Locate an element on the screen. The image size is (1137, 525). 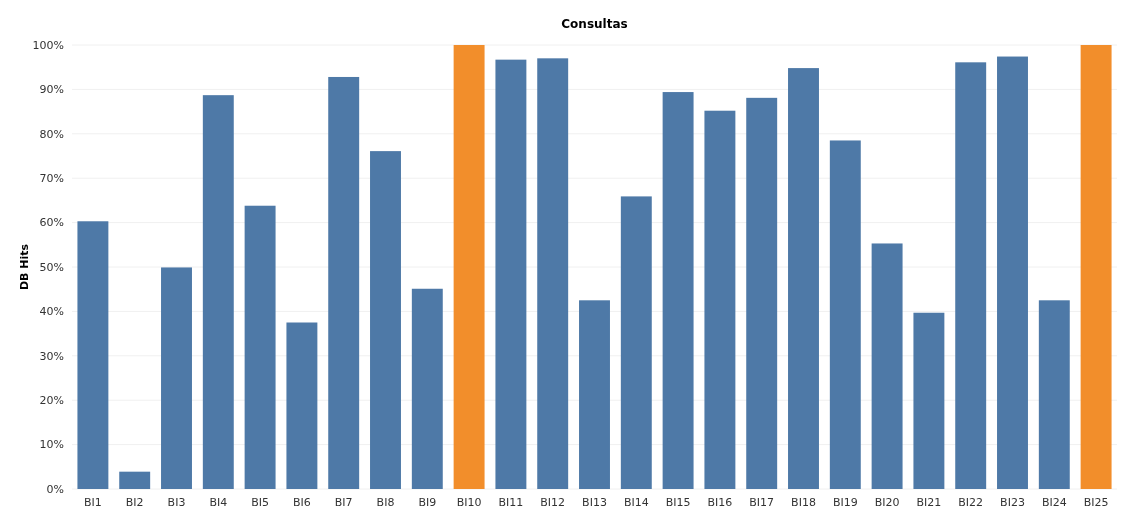
x-tick-label: BI8 is located at coordinates (385, 502).